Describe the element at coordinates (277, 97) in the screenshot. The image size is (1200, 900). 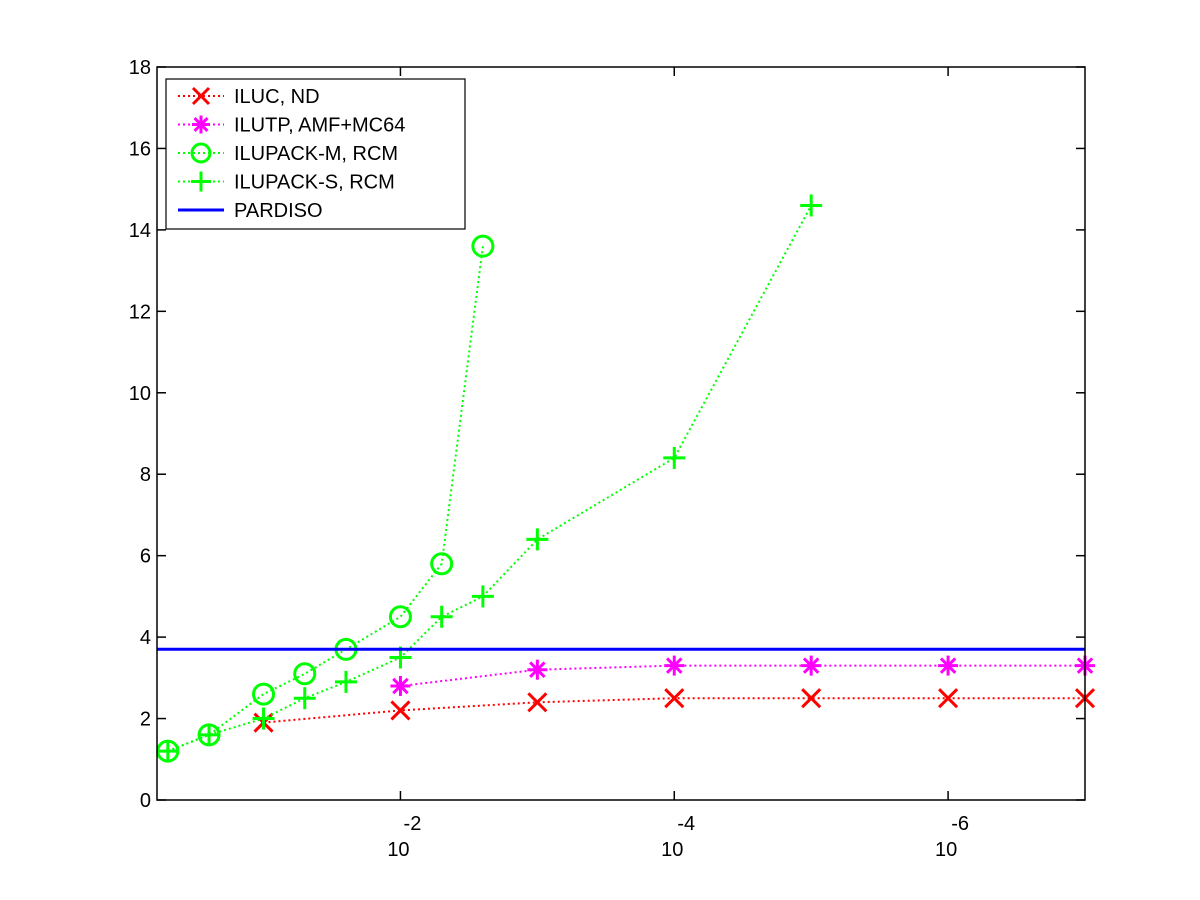
I see `legend-label: ILUC, ND` at that location.